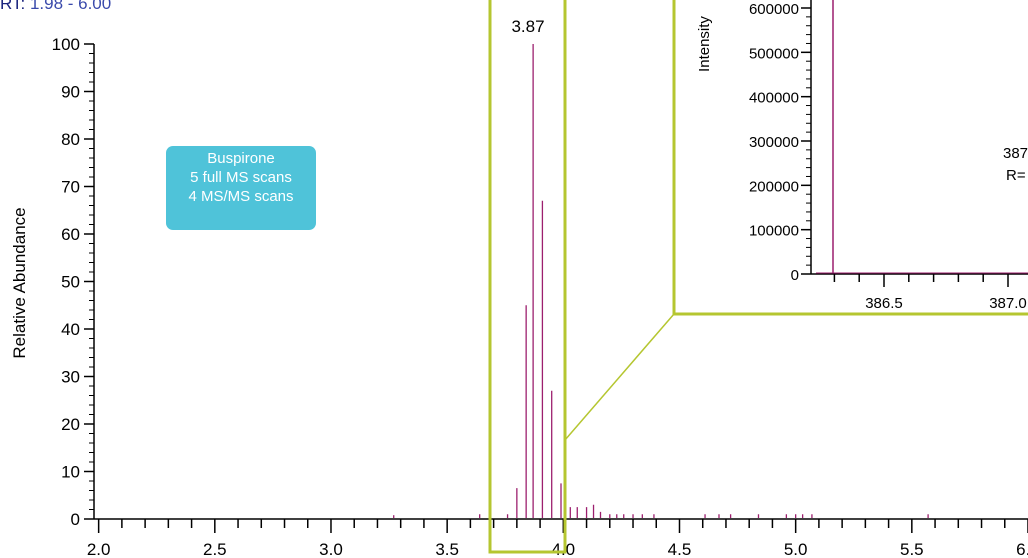 Image resolution: width=1028 pixels, height=558 pixels. I want to click on inset-y-tick-label: 100000, so click(774, 231).